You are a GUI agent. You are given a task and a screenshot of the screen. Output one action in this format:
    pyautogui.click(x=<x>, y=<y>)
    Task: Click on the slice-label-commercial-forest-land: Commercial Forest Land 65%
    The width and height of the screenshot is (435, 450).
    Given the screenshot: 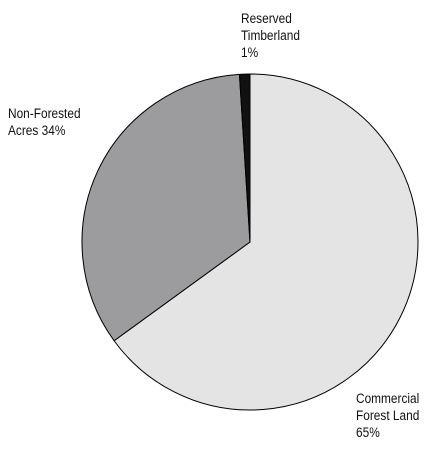 What is the action you would take?
    pyautogui.click(x=387, y=415)
    